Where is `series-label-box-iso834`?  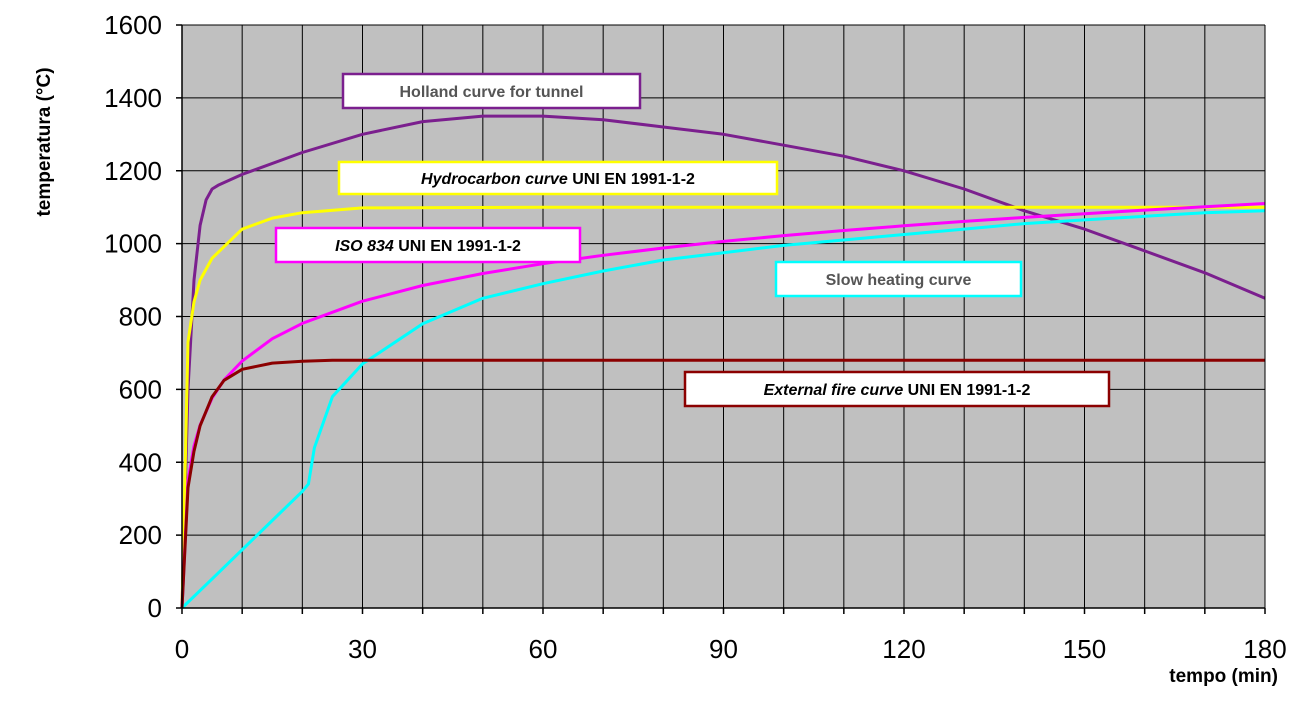 series-label-box-iso834 is located at coordinates (428, 245).